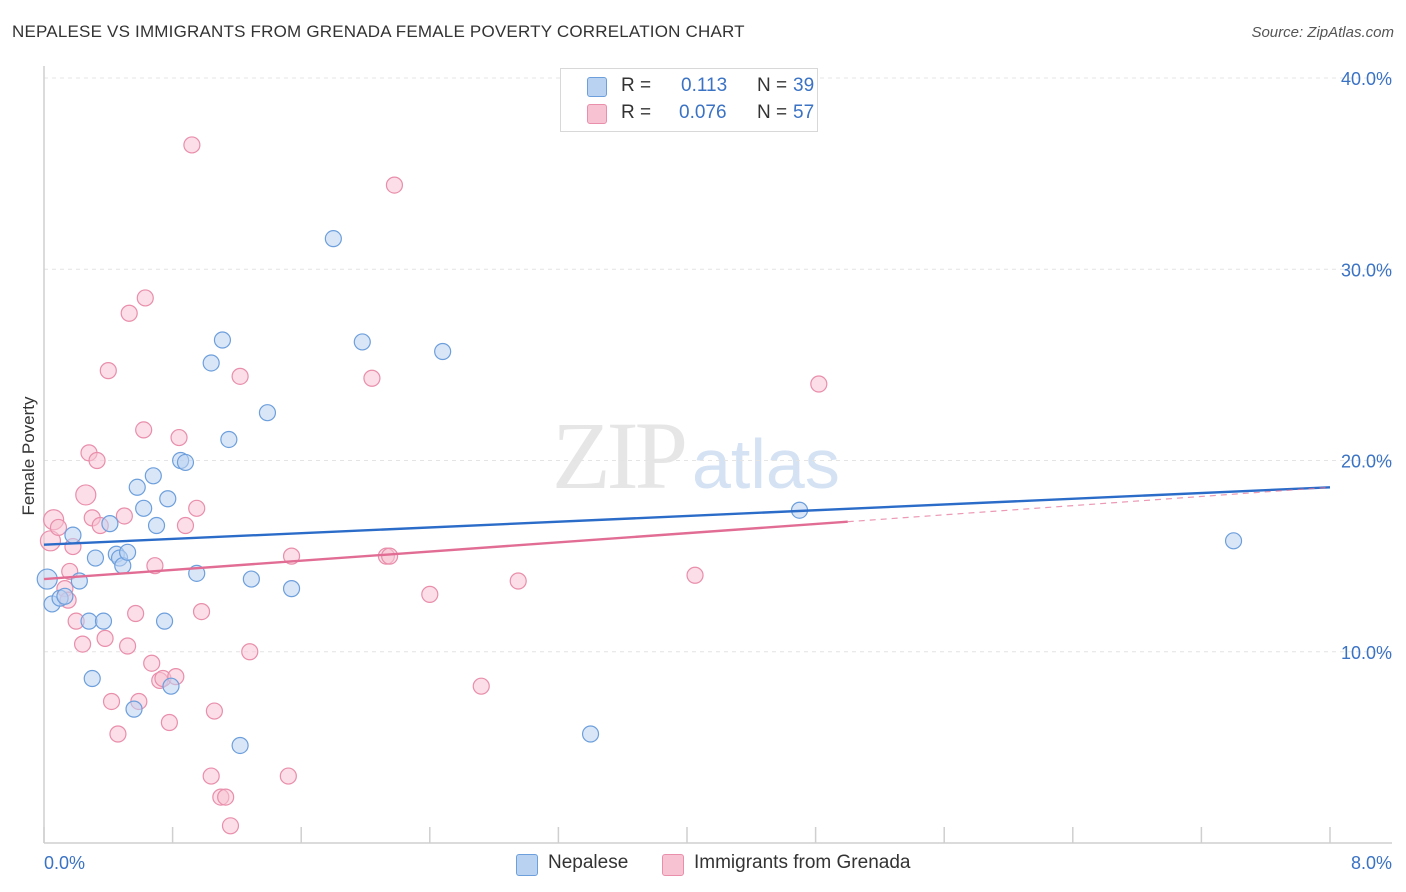 This screenshot has height=892, width=1406. I want to click on nepalese-swatch, so click(597, 87).